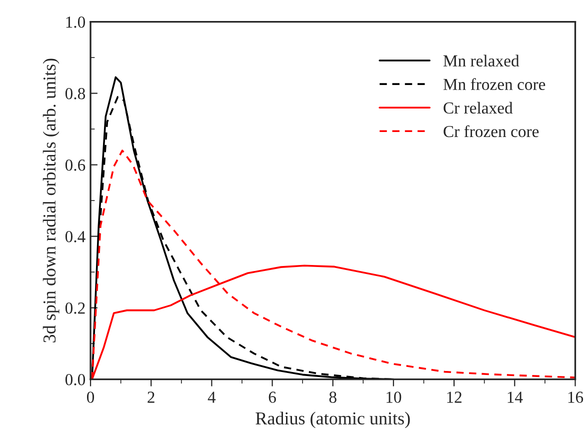 This screenshot has height=436, width=584. What do you see at coordinates (75, 165) in the screenshot?
I see `y-tick-label: 0.6` at bounding box center [75, 165].